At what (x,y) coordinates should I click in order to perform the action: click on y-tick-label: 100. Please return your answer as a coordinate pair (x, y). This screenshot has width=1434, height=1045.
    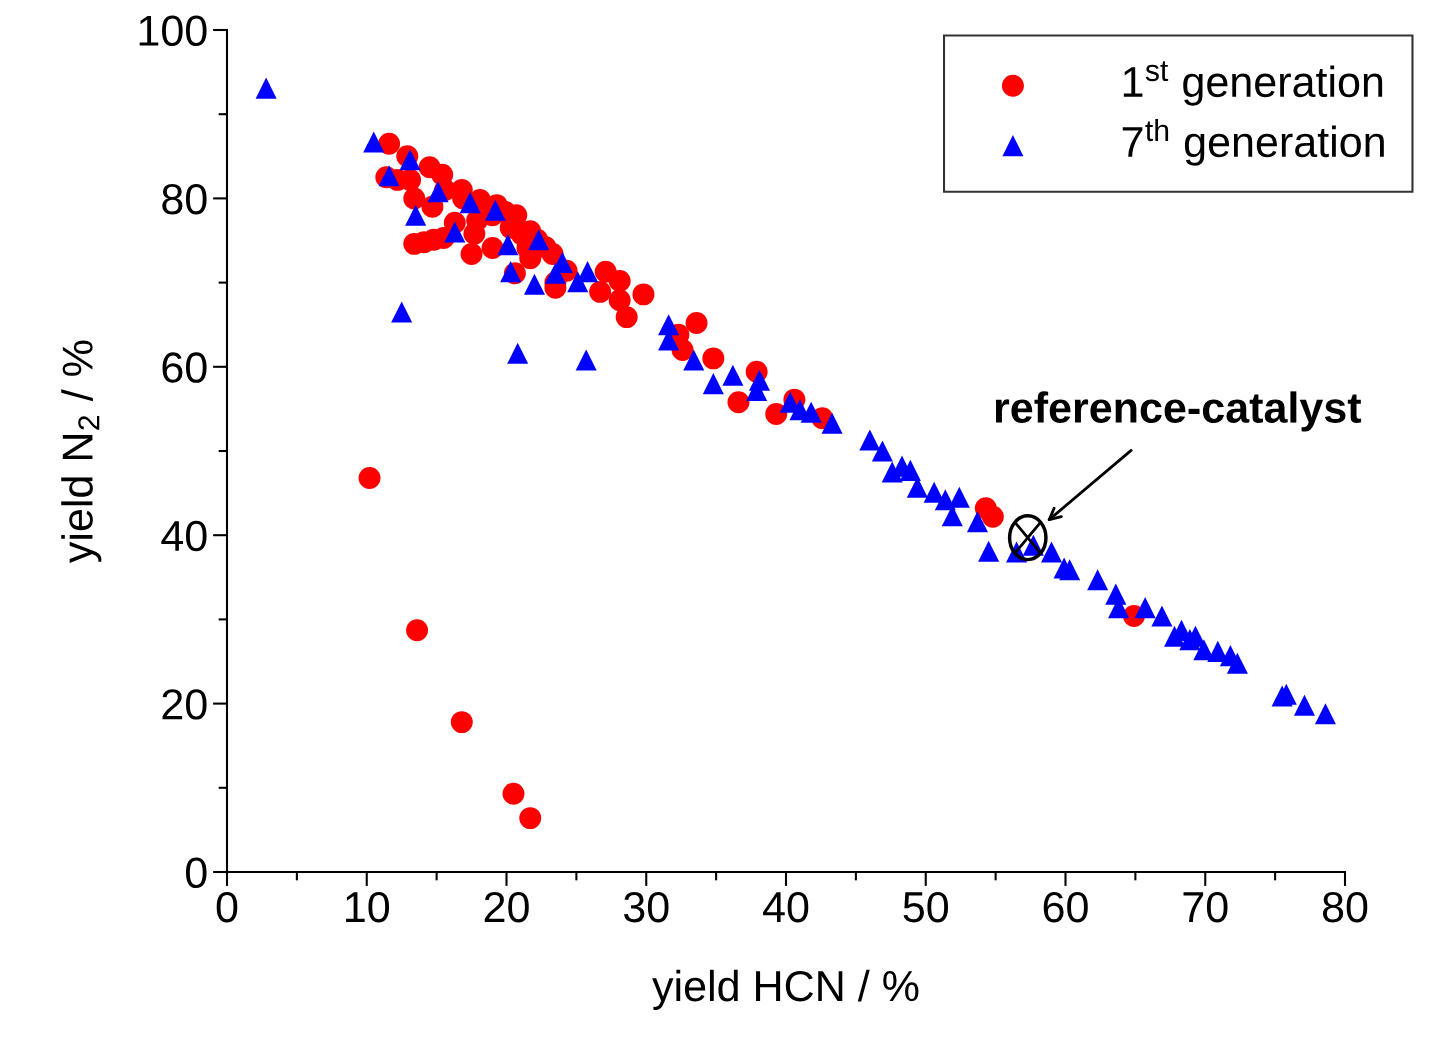
    Looking at the image, I should click on (173, 31).